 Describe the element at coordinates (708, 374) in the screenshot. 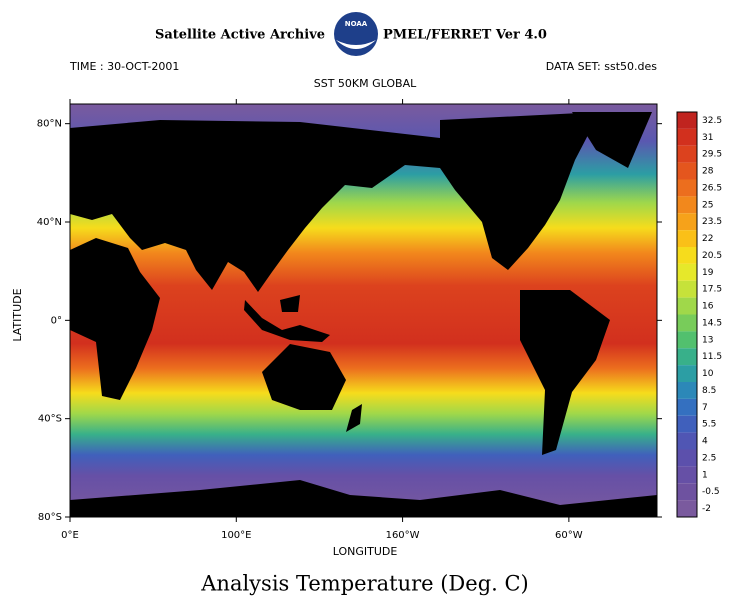

I see `colorbar-label: 10` at that location.